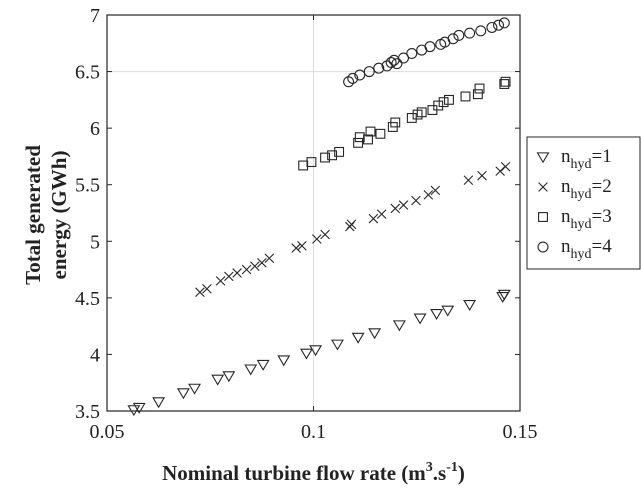 The image size is (641, 495). What do you see at coordinates (95, 355) in the screenshot?
I see `y-tick-label: 4` at bounding box center [95, 355].